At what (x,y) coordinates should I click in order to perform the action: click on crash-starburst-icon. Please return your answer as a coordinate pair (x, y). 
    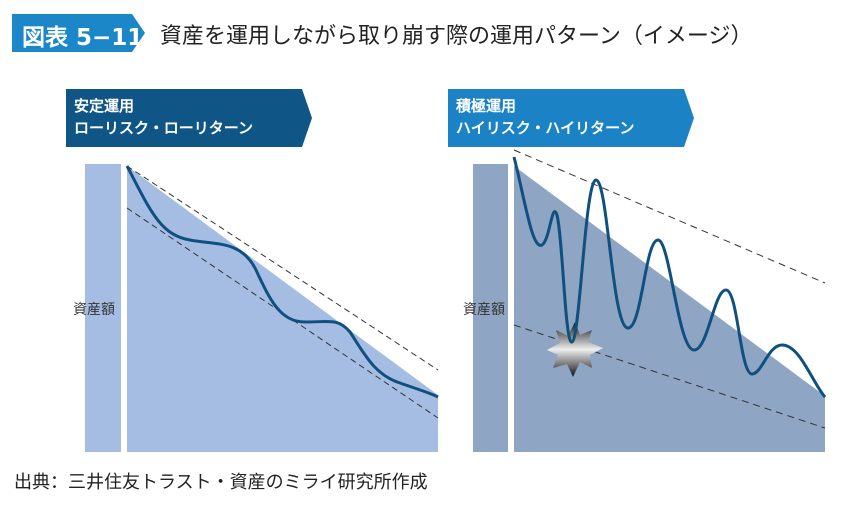
    Looking at the image, I should click on (575, 349).